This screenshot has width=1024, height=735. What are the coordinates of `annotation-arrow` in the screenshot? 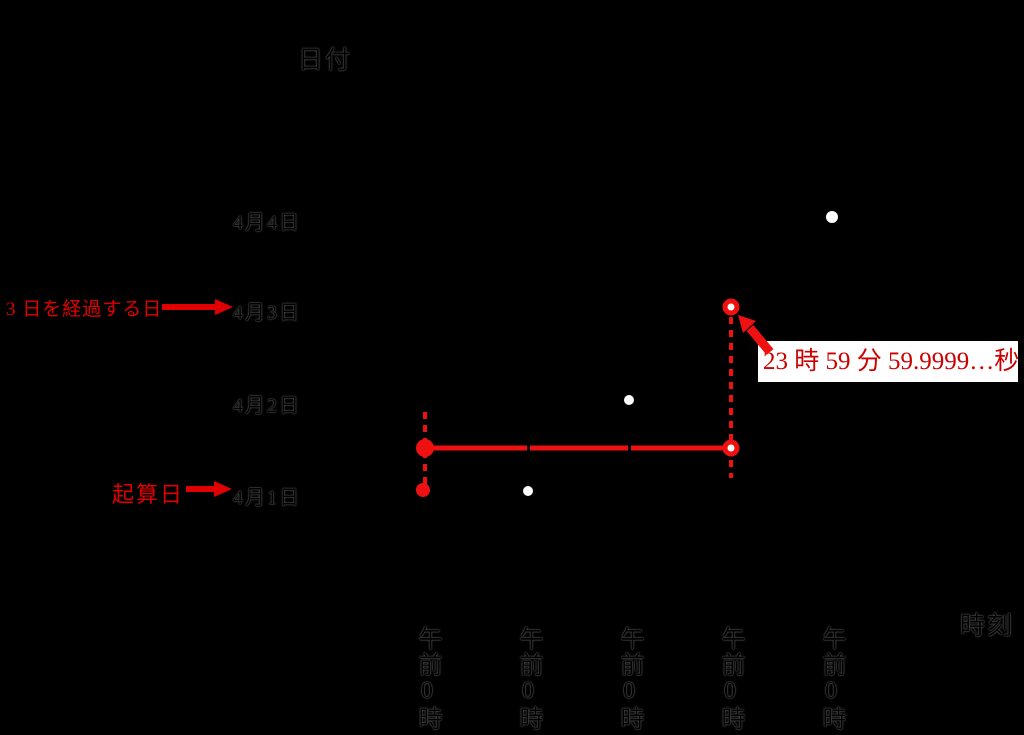 It's located at (756, 335).